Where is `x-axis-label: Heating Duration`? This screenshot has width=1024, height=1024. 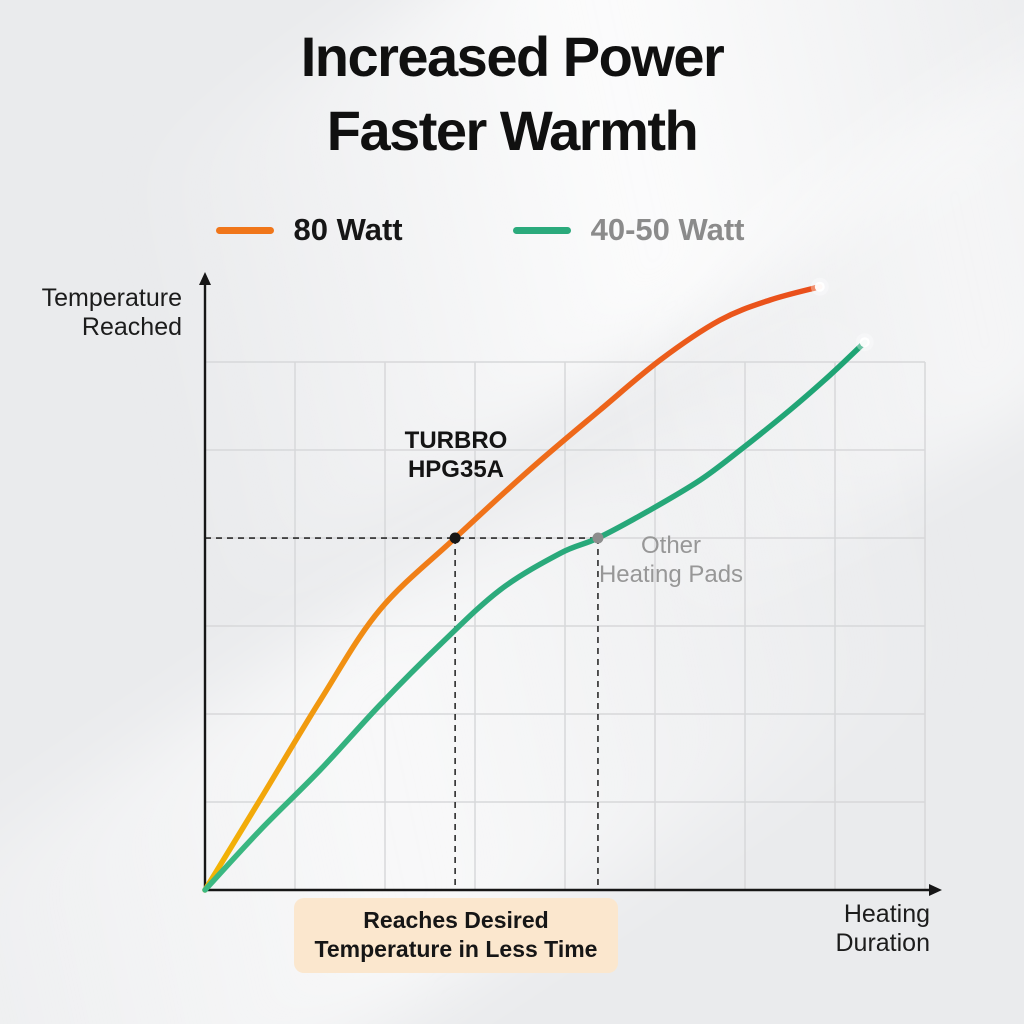
x-axis-label: Heating Duration is located at coordinates (868, 929).